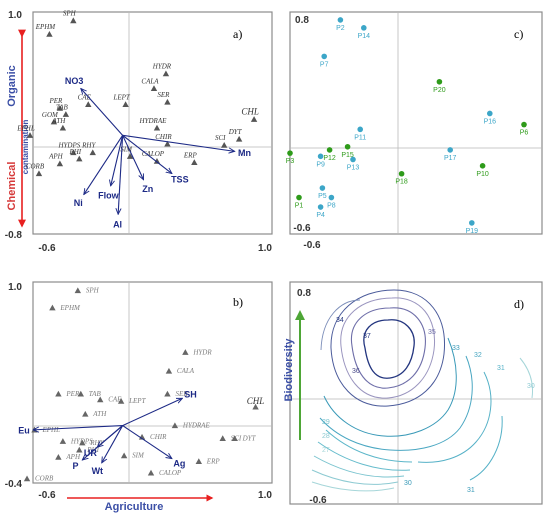 The height and width of the screenshot is (517, 550). What do you see at coordinates (47, 495) in the screenshot?
I see `panel-b-xtick-min: -0.6` at bounding box center [47, 495].